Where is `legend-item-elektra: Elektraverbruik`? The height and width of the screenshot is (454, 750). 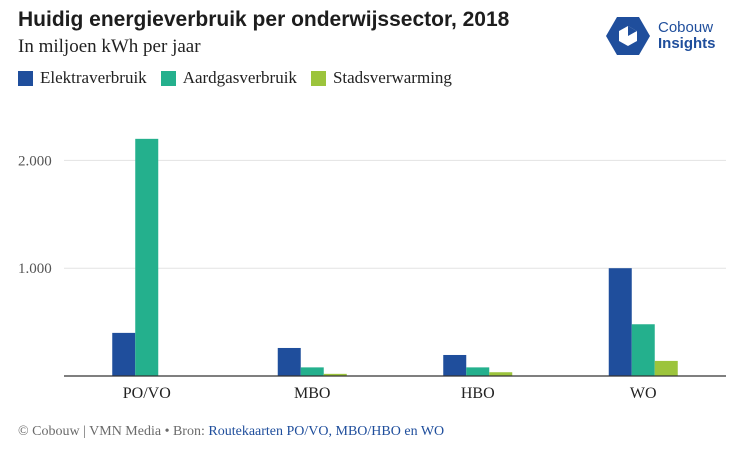
legend-item-elektra: Elektraverbruik is located at coordinates (82, 78).